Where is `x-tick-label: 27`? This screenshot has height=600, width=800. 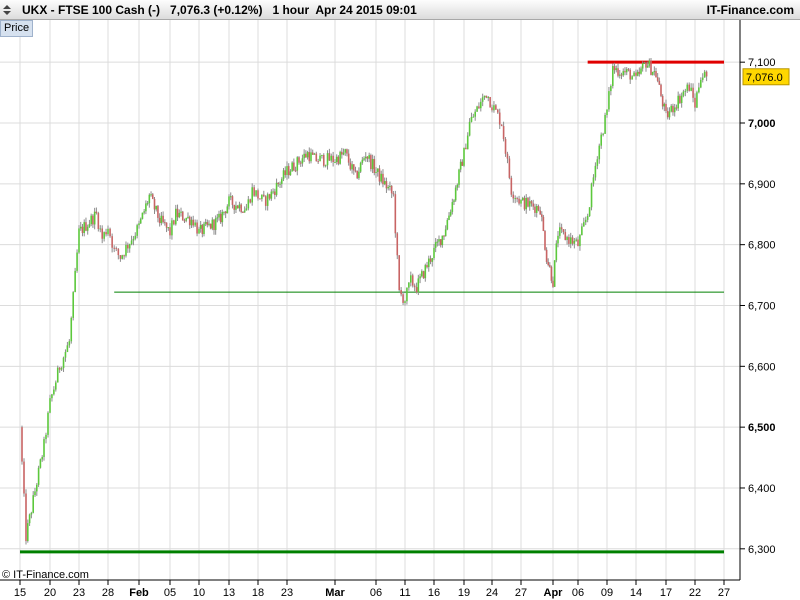 x-tick-label: 27 is located at coordinates (724, 593).